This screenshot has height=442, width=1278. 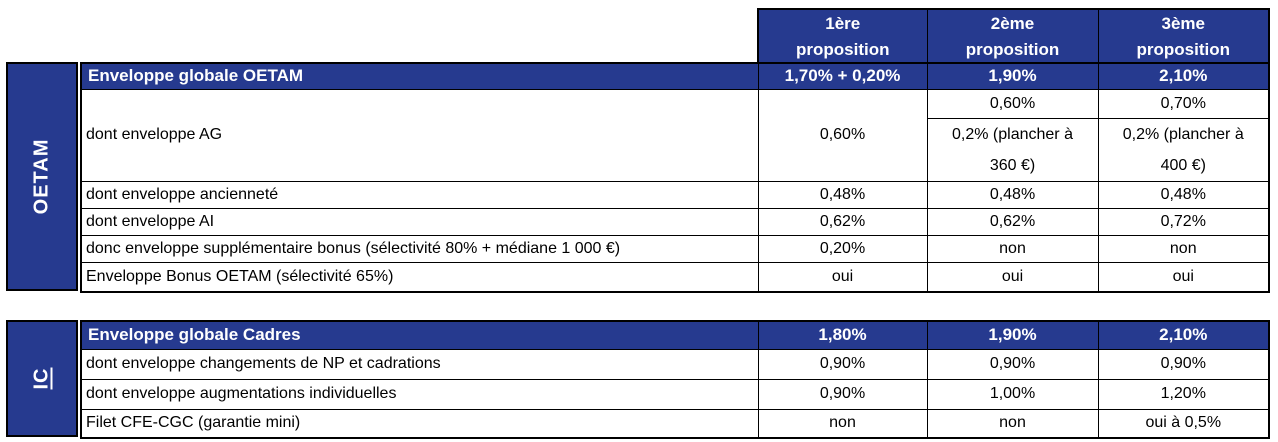 What do you see at coordinates (419, 194) in the screenshot?
I see `label-enveloppe-anciennete: dont enveloppe ancienneté` at bounding box center [419, 194].